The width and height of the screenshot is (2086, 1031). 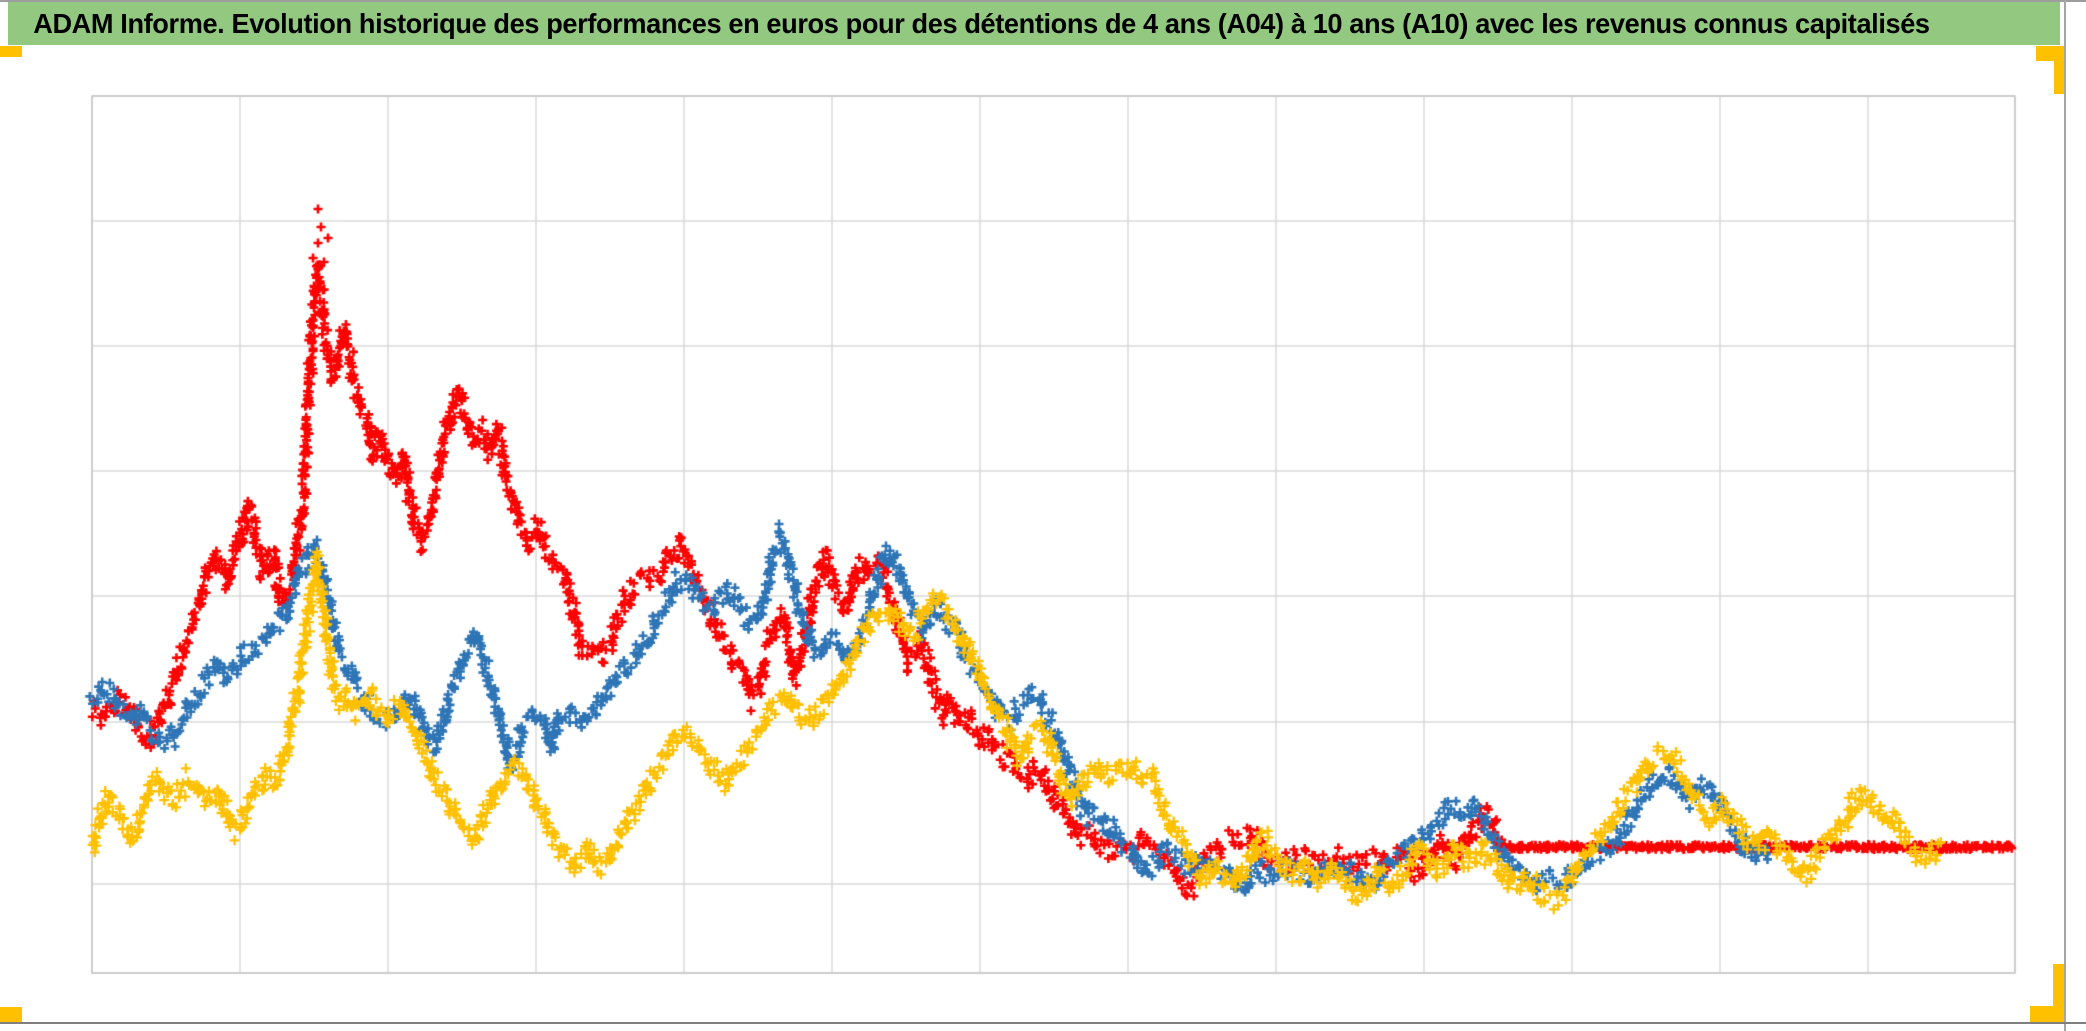 What do you see at coordinates (2065, 515) in the screenshot?
I see `window-right-edge` at bounding box center [2065, 515].